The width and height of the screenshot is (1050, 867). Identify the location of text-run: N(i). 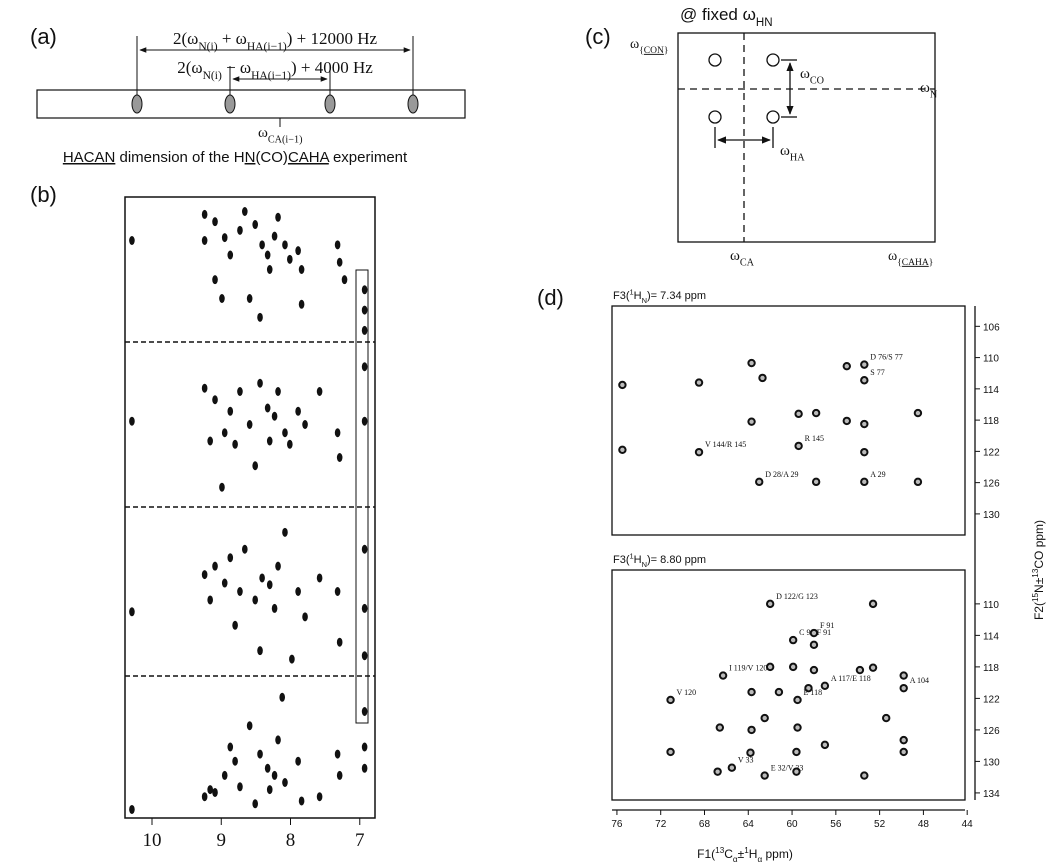
(207, 46).